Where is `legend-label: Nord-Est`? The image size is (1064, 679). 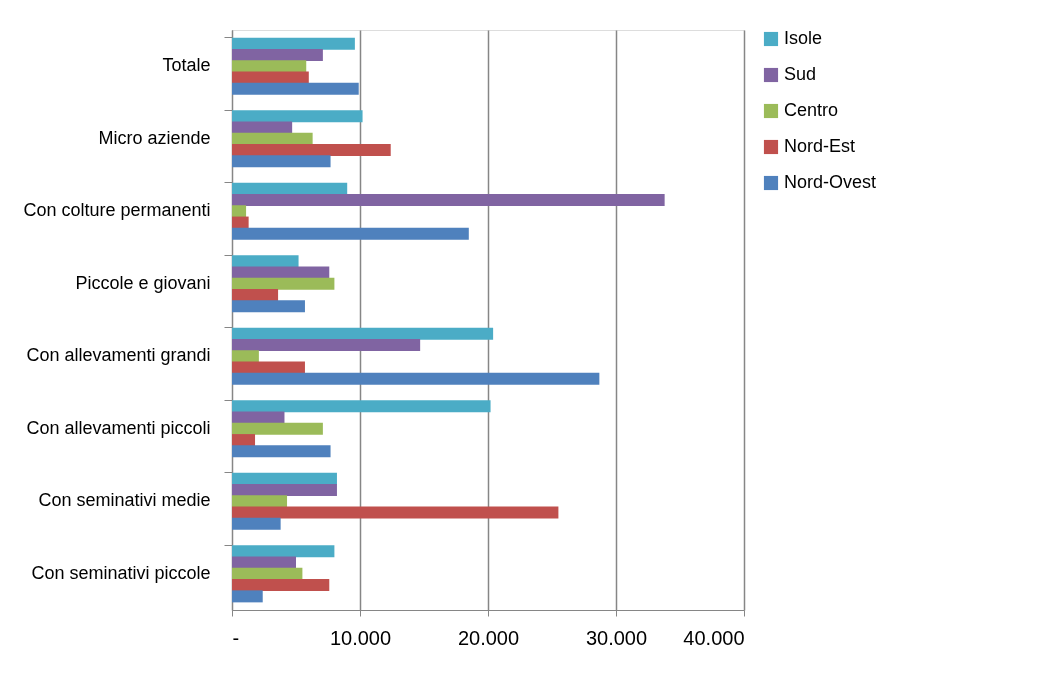
legend-label: Nord-Est is located at coordinates (820, 146).